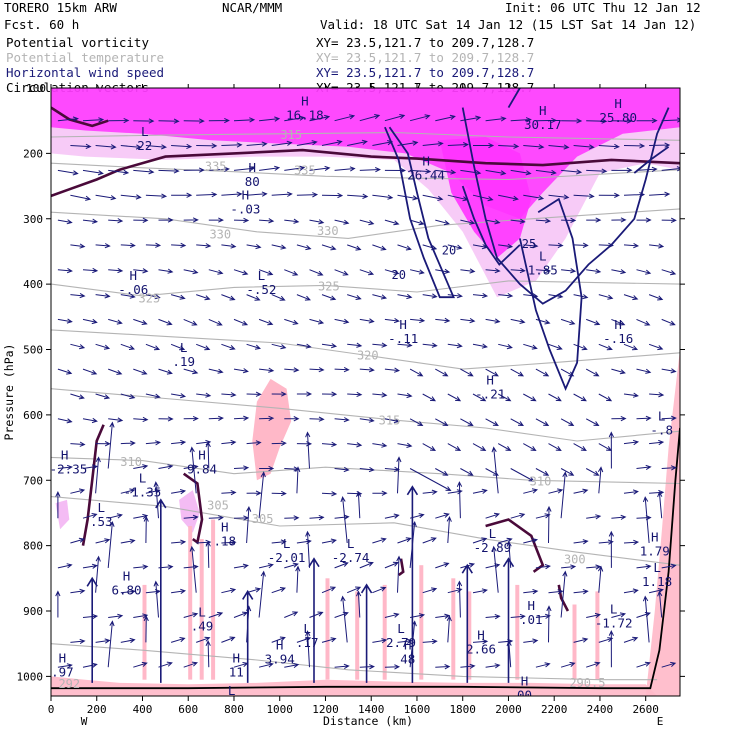  I want to click on x-tick-label: 1600, so click(417, 709).